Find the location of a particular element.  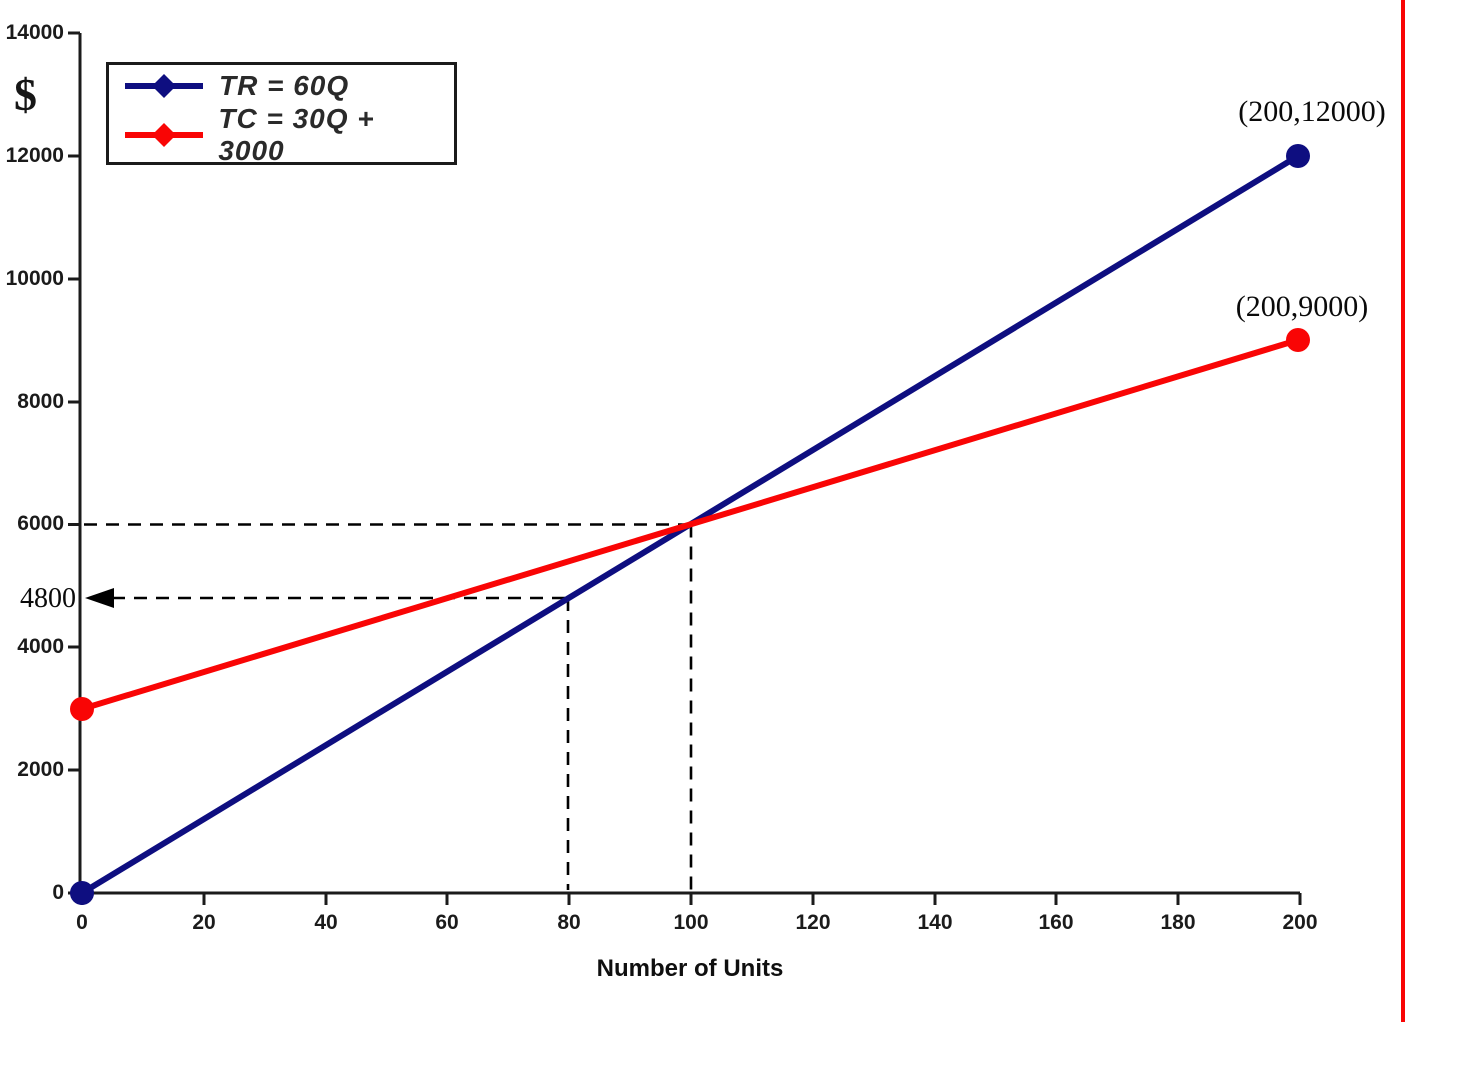

y-tick-label: 2000 is located at coordinates (40, 769).